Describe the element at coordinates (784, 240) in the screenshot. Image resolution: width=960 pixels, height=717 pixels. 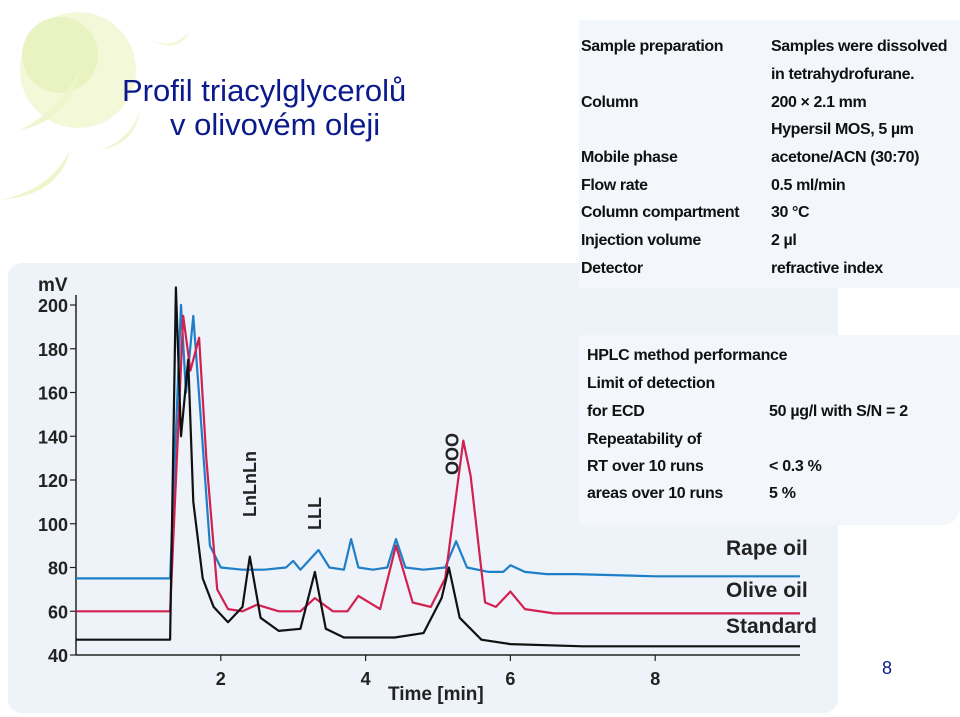
I see `method-value: 2 µl` at that location.